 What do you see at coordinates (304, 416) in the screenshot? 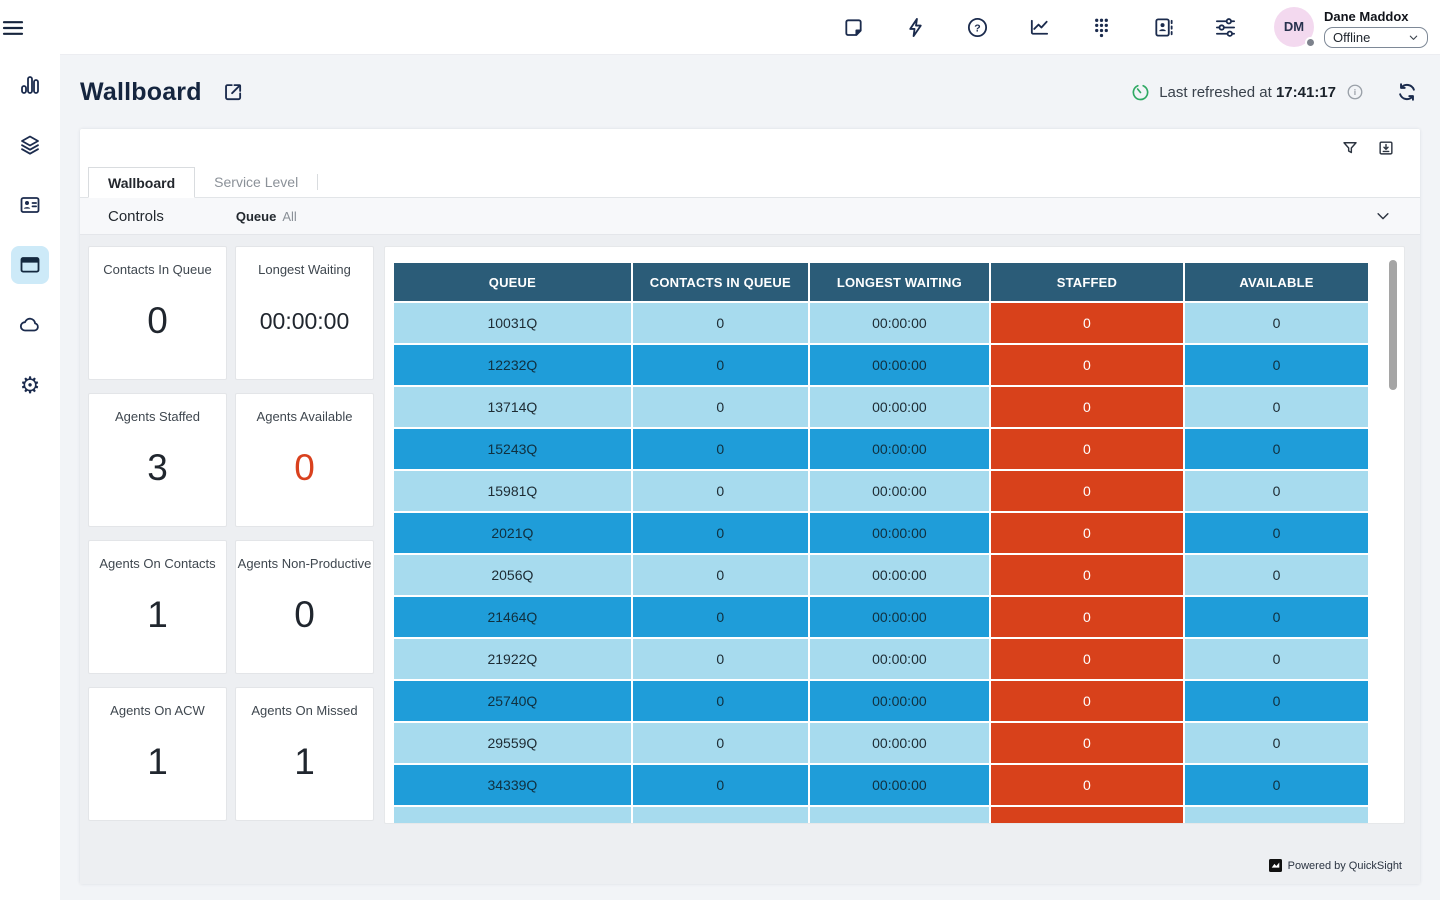
I see `kpi-label: Agents Available` at bounding box center [304, 416].